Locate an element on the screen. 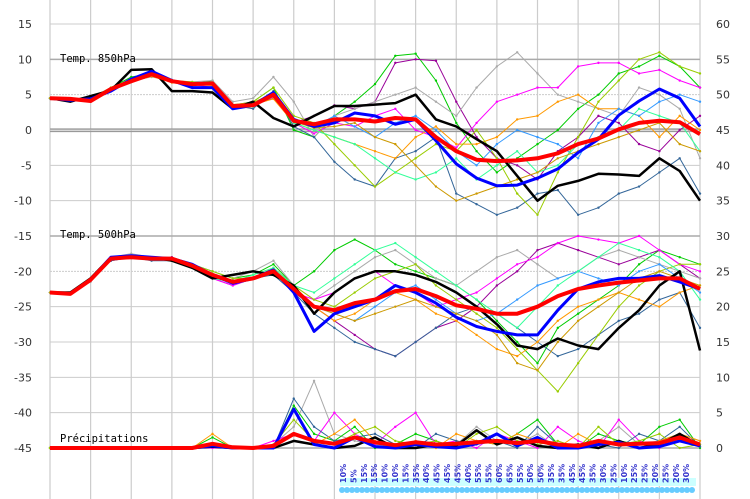  precip-probability-label: 55% is located at coordinates (520, 473).